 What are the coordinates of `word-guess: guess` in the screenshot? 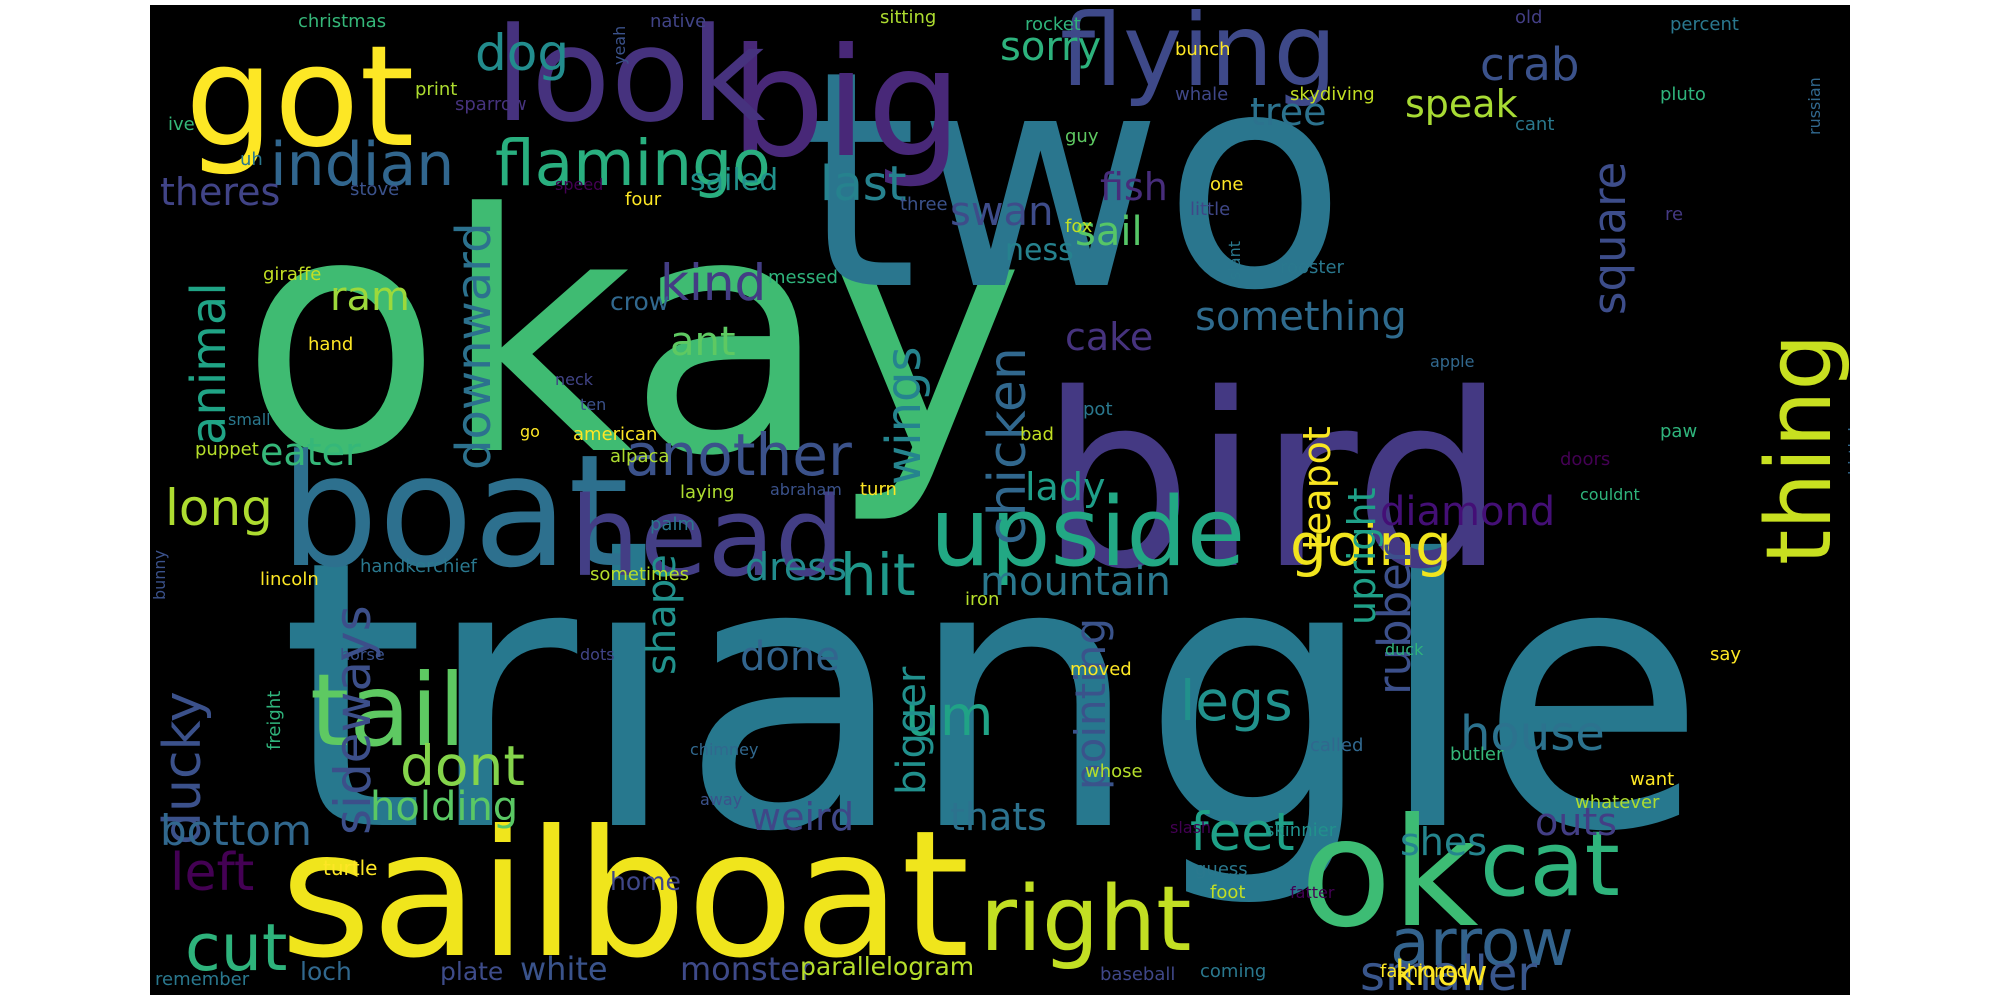 It's located at (1221, 869).